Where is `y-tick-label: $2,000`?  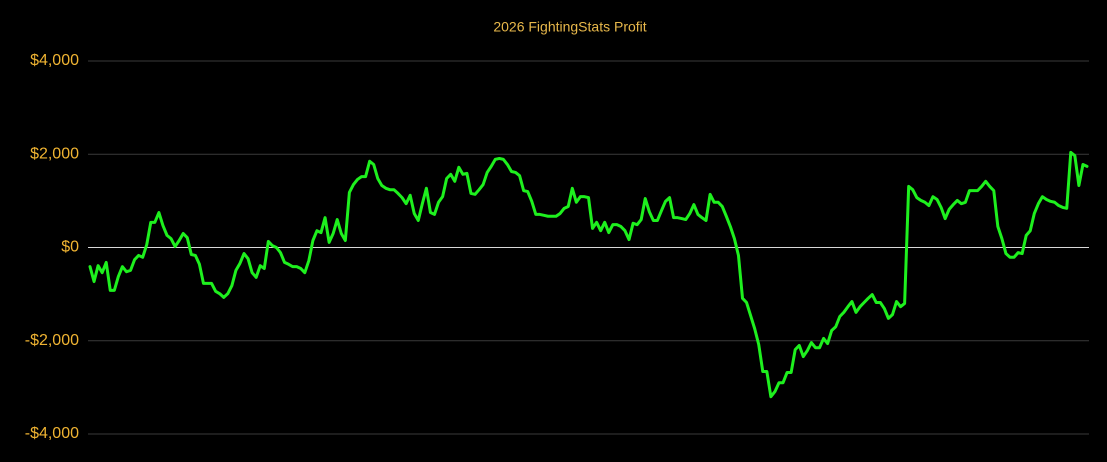
y-tick-label: $2,000 is located at coordinates (54, 153).